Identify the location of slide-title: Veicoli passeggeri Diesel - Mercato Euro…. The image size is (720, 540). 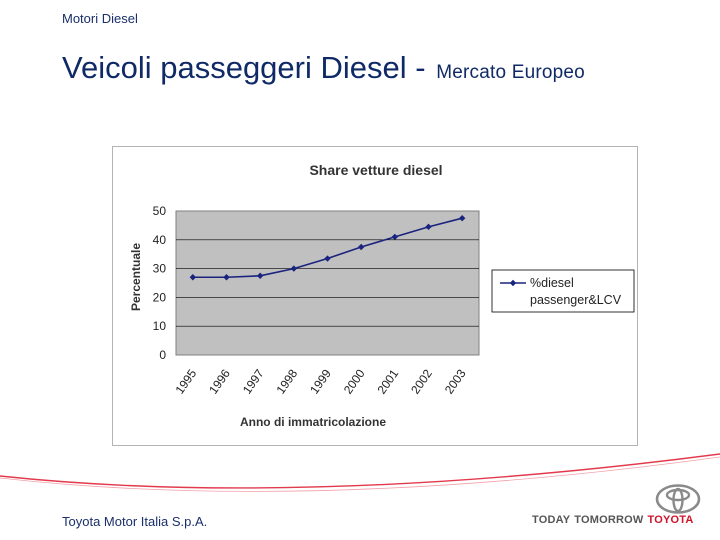
(323, 68).